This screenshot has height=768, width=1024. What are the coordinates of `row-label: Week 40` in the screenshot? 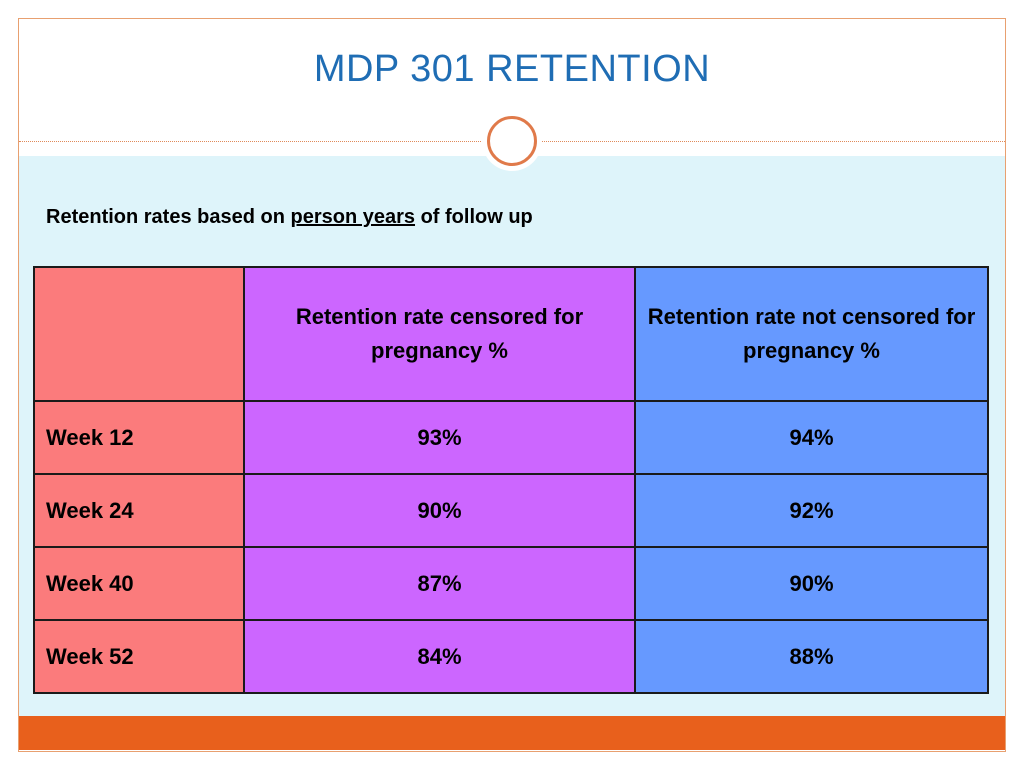 It's located at (139, 583).